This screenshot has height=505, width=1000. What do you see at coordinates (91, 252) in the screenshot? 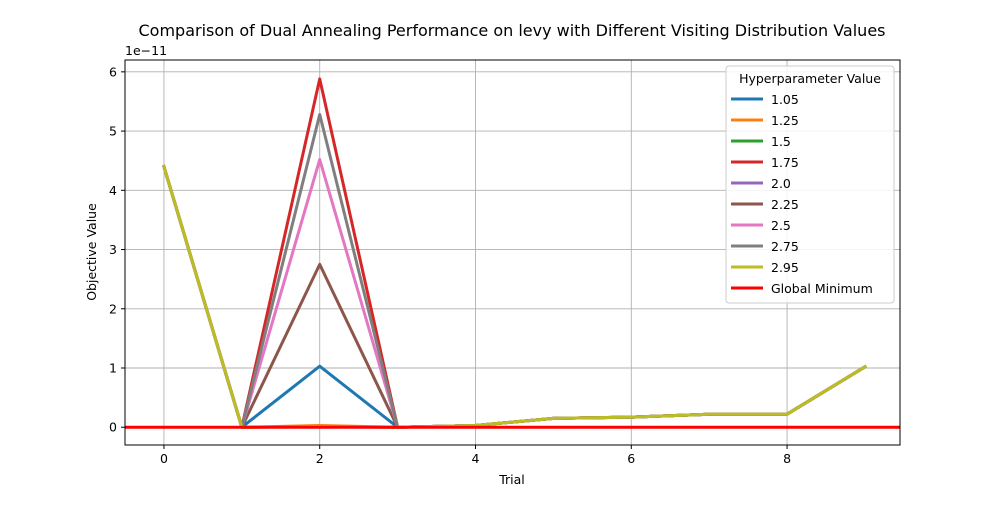
I see `y-axis-label: Objective Value` at bounding box center [91, 252].